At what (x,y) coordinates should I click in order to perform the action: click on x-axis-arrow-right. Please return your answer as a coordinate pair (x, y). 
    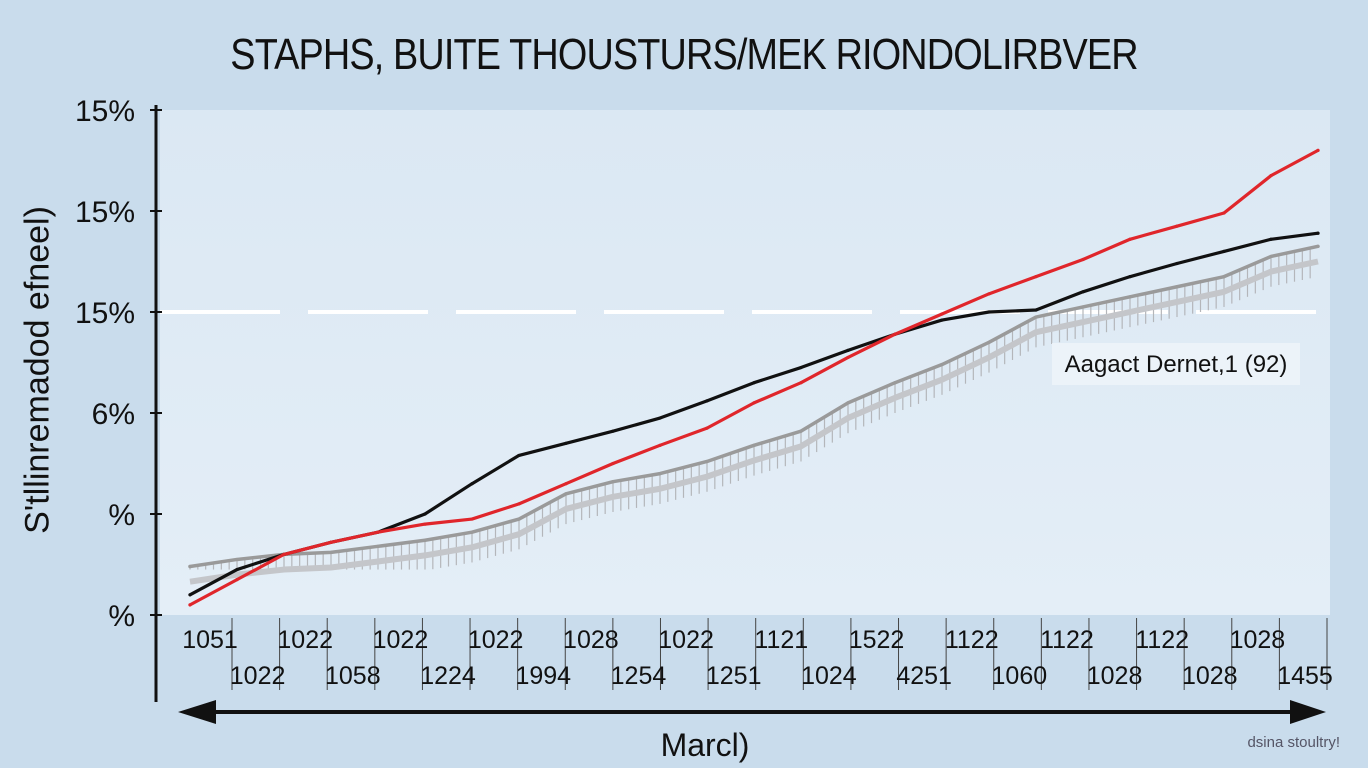
    Looking at the image, I should click on (1308, 712).